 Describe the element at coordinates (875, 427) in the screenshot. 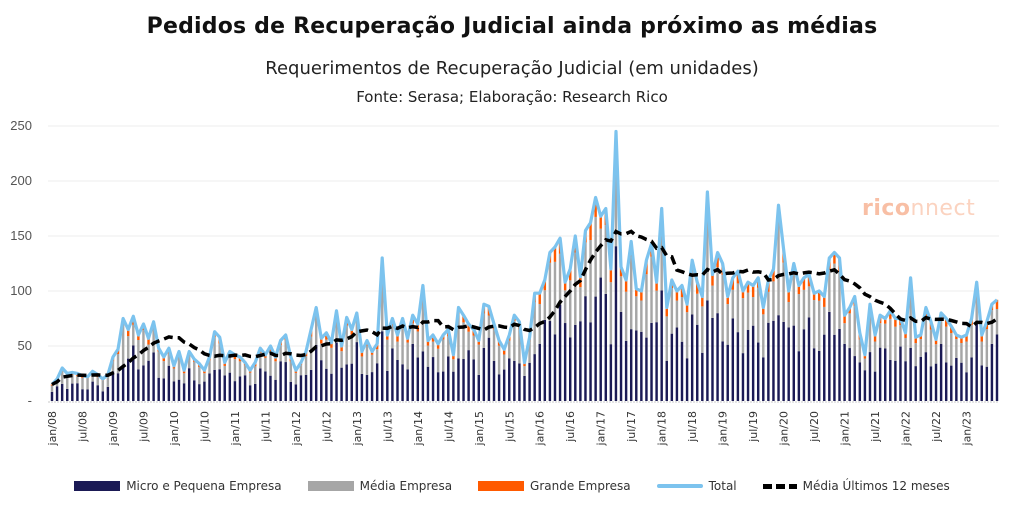

I see `x-tick-label: jul/21` at that location.